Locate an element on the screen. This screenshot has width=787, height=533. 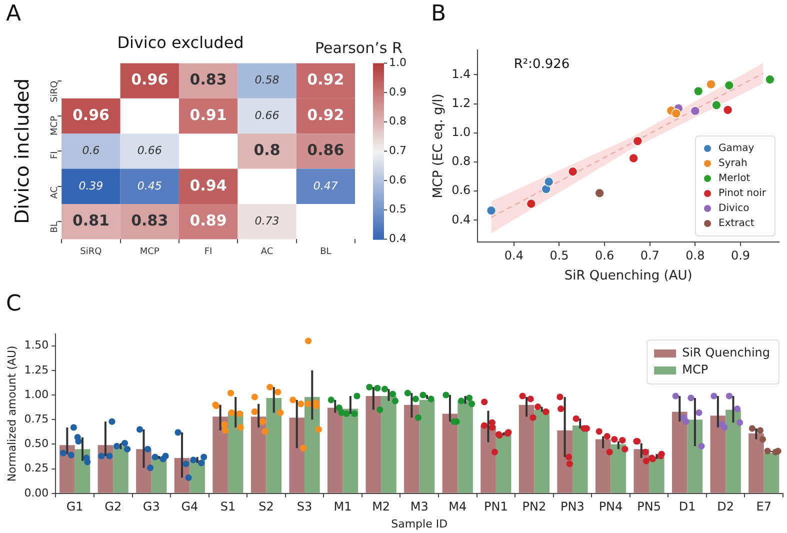
data-label: 0.89 is located at coordinates (208, 220).